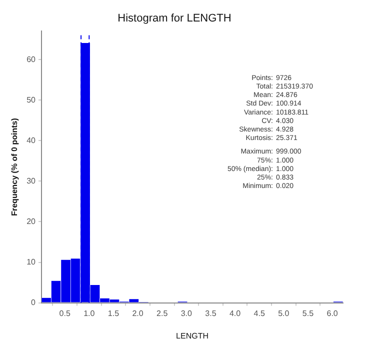 This screenshot has height=349, width=373. What do you see at coordinates (31, 221) in the screenshot?
I see `y-tick-label: 20` at bounding box center [31, 221].